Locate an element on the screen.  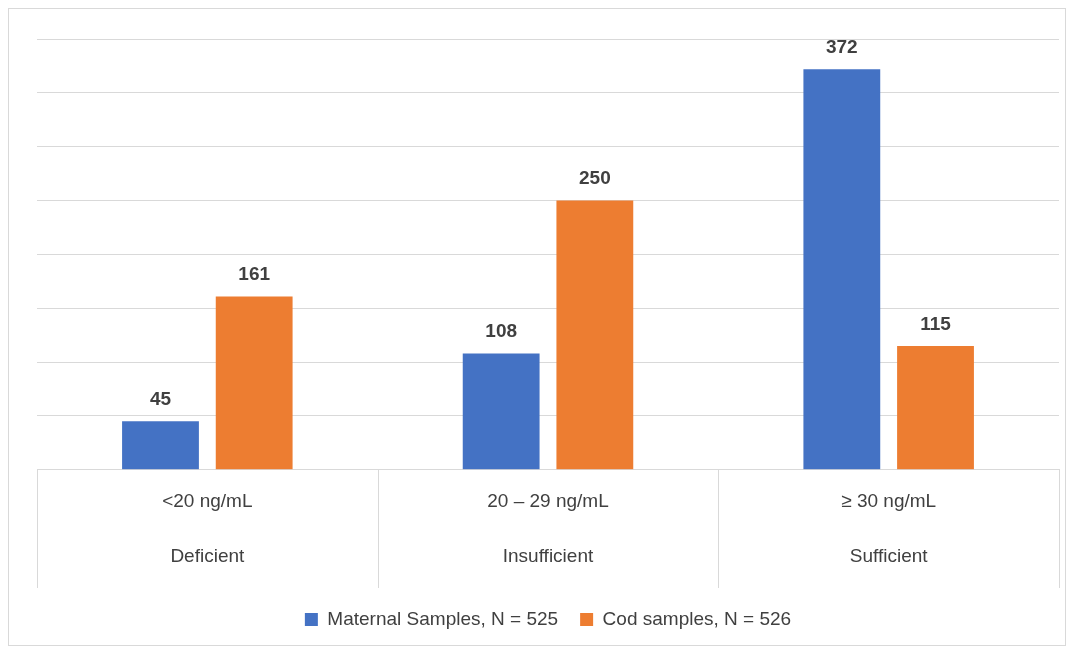
category-label: ≥ 30 ng/mL Sufficient is located at coordinates (889, 527).